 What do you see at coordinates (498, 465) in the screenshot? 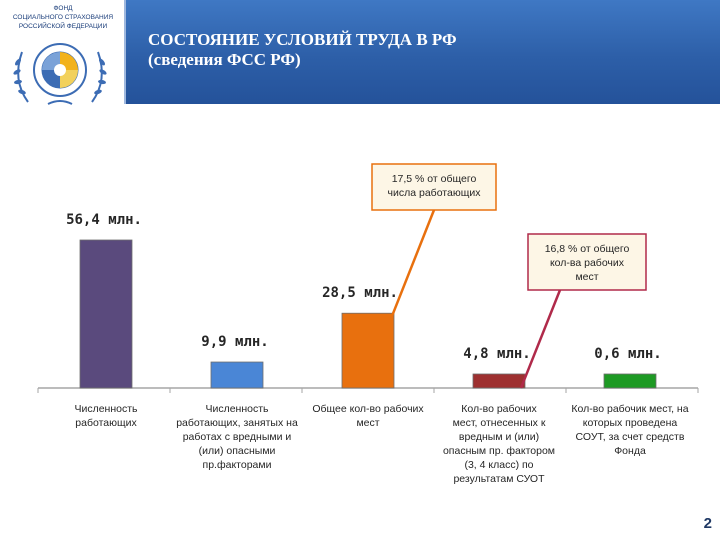
I see `category-label-line: (3, 4 класс) по` at bounding box center [498, 465].